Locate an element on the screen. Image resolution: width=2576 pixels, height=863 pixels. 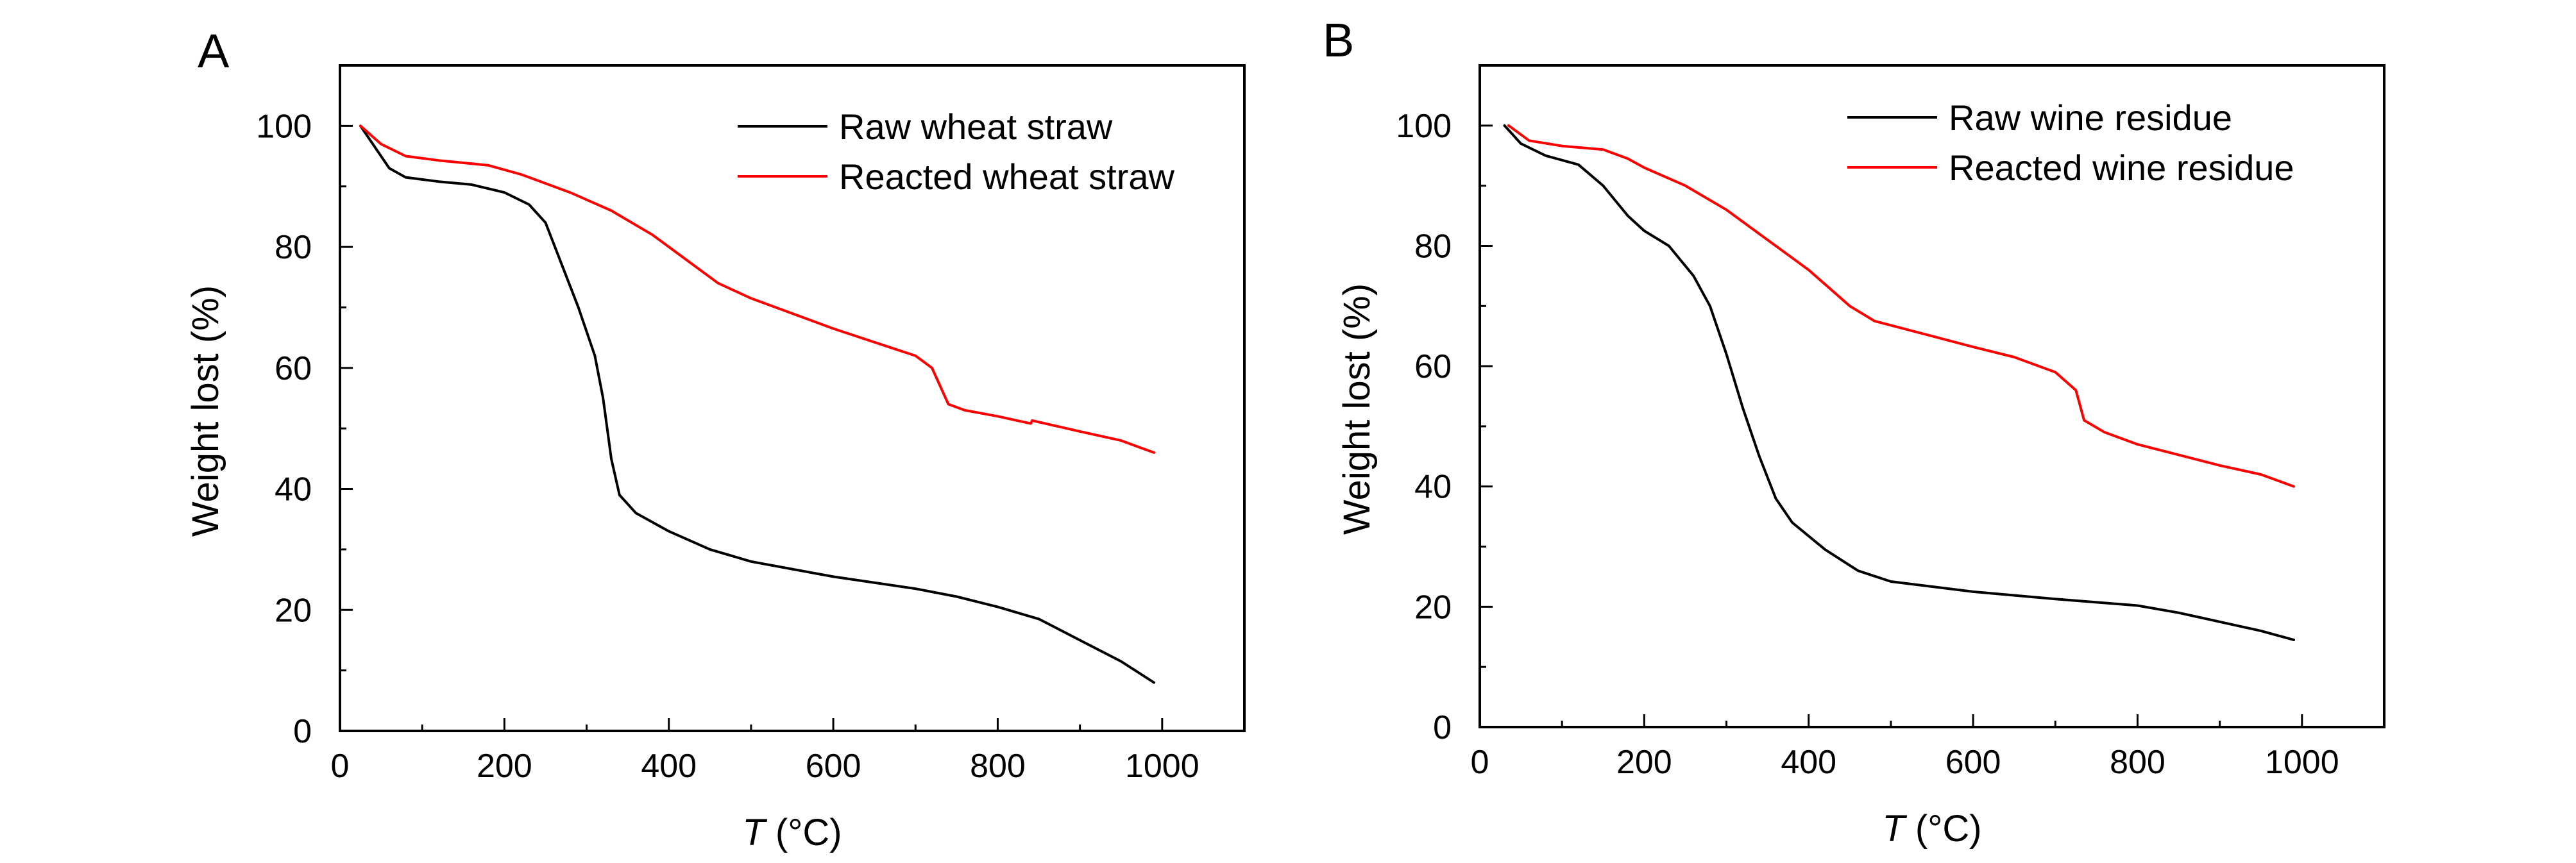
legend-label: Reacted wheat straw is located at coordinates (1006, 176).